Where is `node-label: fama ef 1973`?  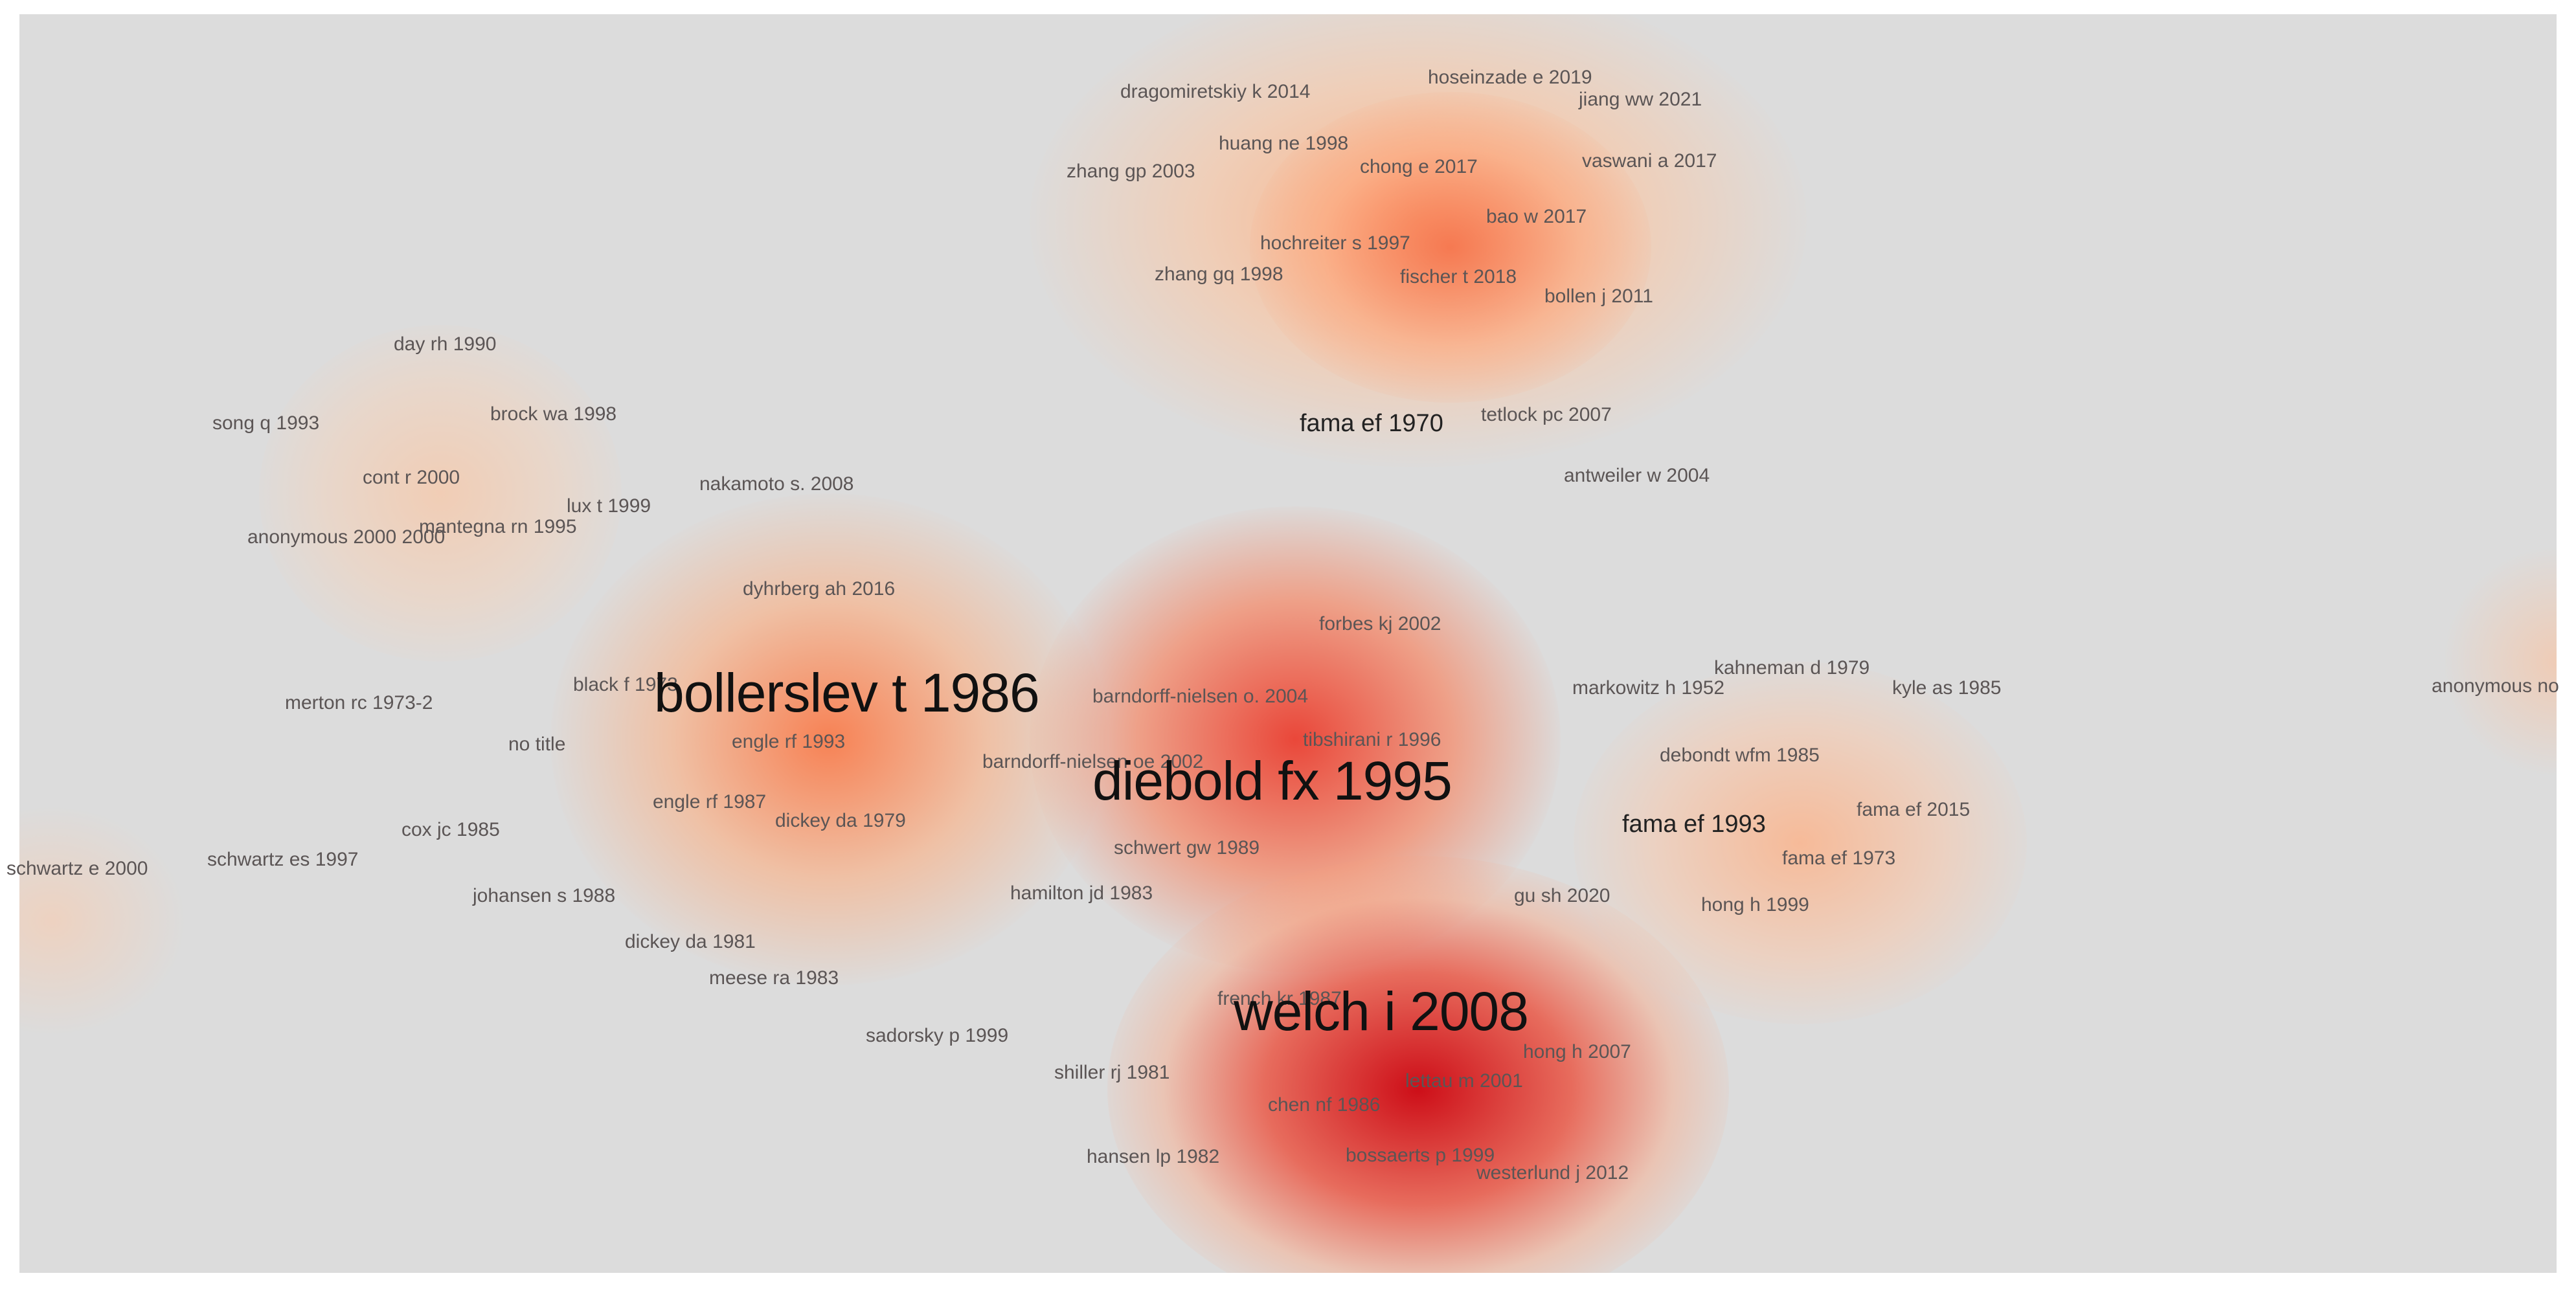 node-label: fama ef 1973 is located at coordinates (1839, 858).